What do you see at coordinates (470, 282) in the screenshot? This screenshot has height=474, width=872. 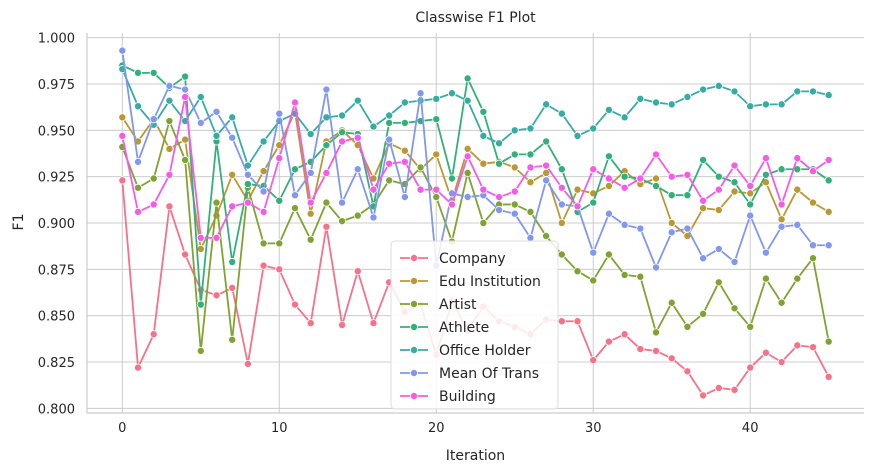 I see `legend-item-edu-institution: Edu Institution` at bounding box center [470, 282].